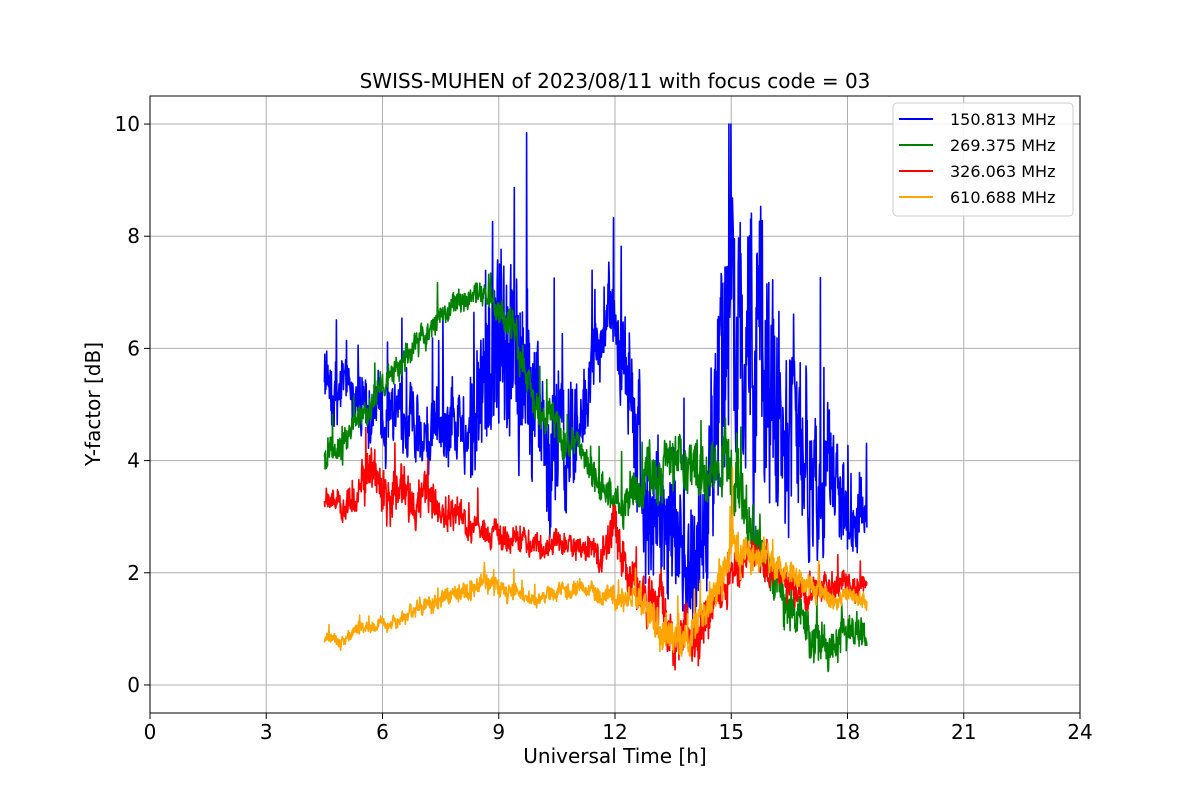  I want to click on x-tick-label: 18, so click(847, 732).